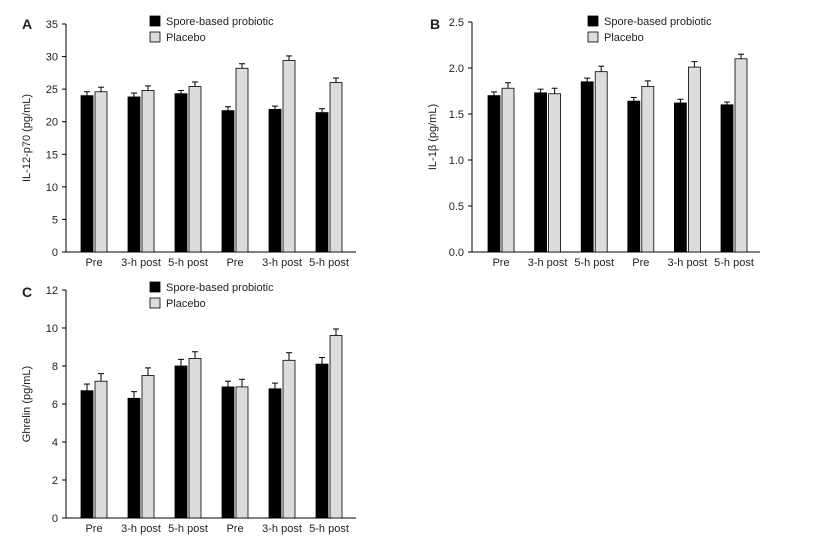  Describe the element at coordinates (435, 24) in the screenshot. I see `panel-label: B` at that location.